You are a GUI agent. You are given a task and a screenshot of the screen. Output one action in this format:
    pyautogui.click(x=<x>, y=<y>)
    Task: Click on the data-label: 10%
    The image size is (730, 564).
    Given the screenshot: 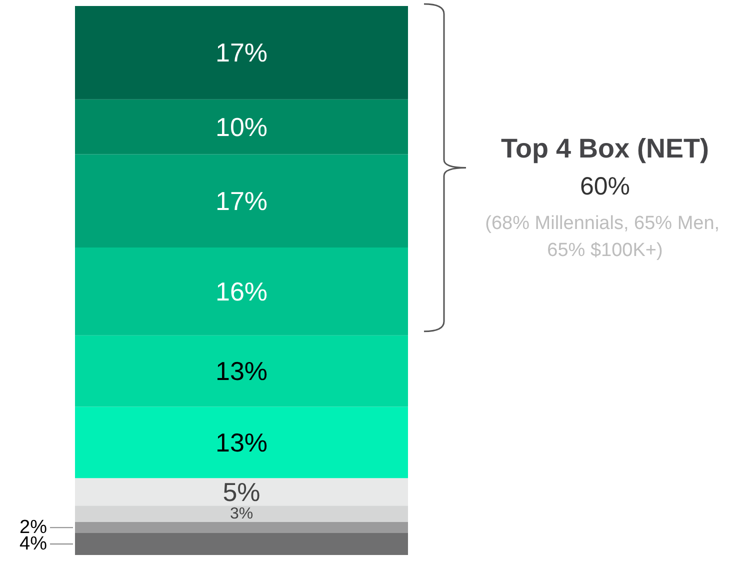 What is the action you would take?
    pyautogui.click(x=241, y=127)
    